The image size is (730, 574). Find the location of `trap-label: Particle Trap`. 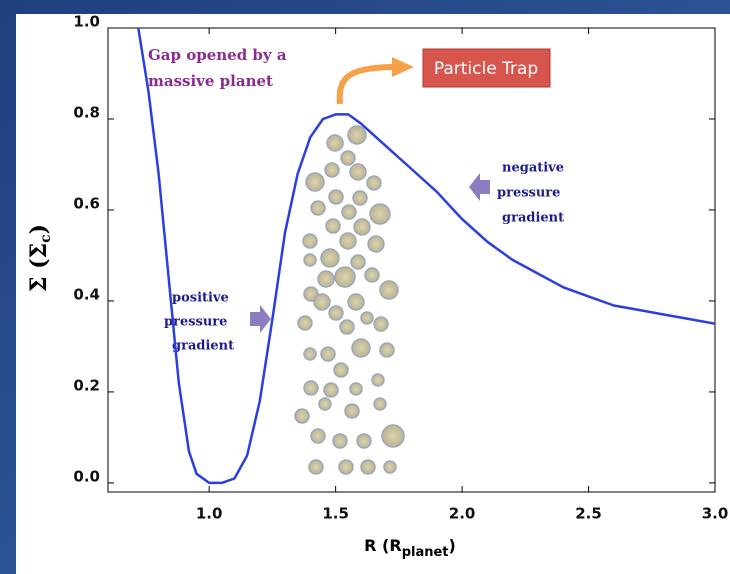

trap-label: Particle Trap is located at coordinates (486, 69).